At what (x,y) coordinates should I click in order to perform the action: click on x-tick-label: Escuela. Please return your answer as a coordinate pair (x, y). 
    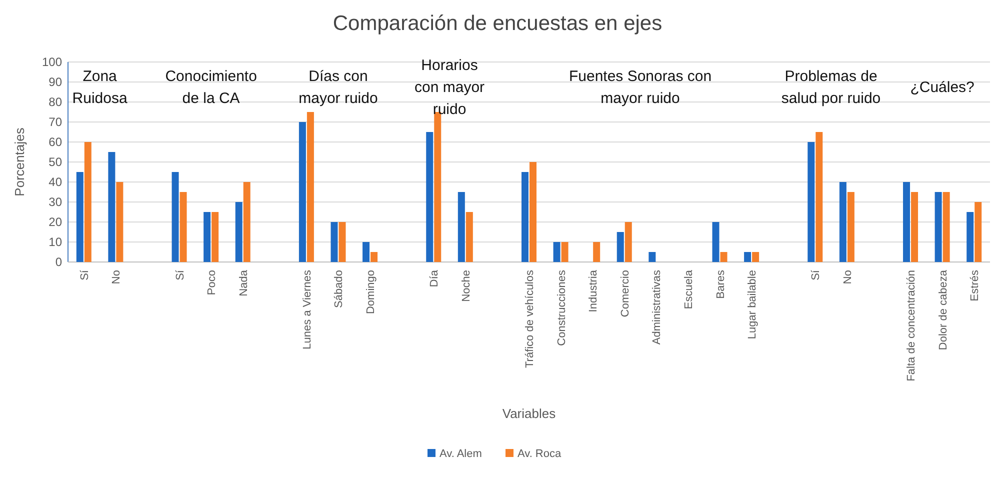
    Looking at the image, I should click on (688, 289).